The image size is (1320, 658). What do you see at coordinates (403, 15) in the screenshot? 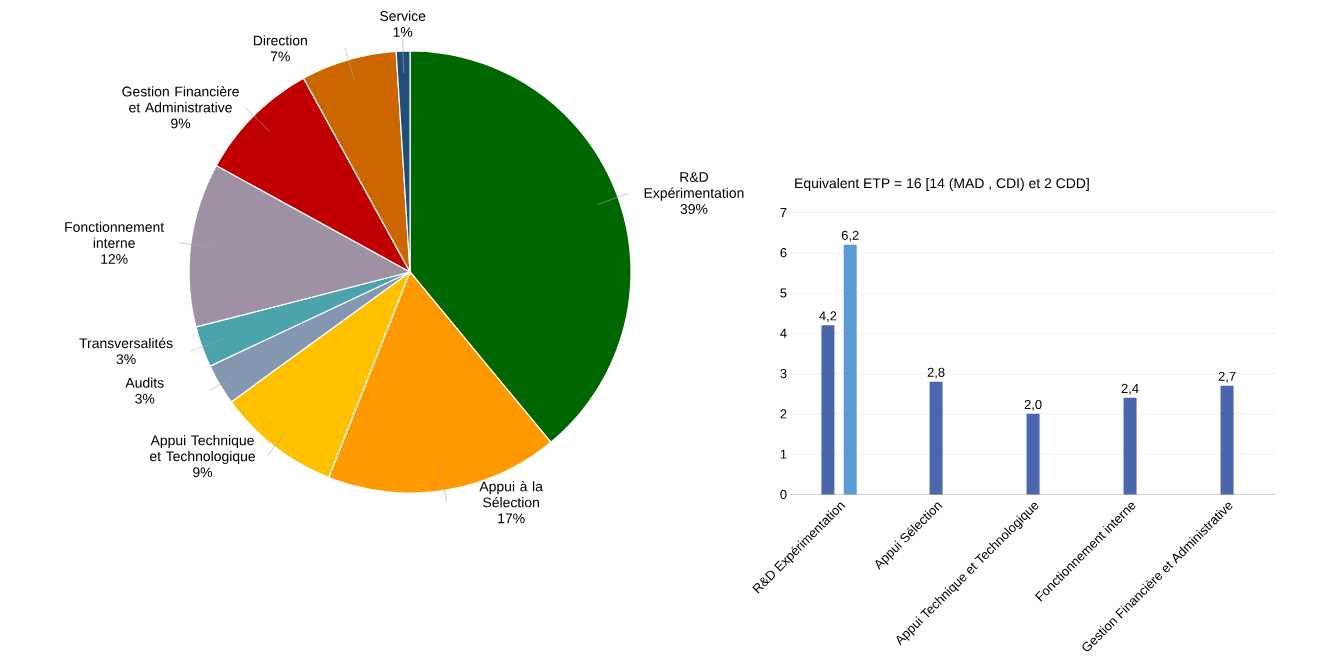
I see `slice-label: Service` at bounding box center [403, 15].